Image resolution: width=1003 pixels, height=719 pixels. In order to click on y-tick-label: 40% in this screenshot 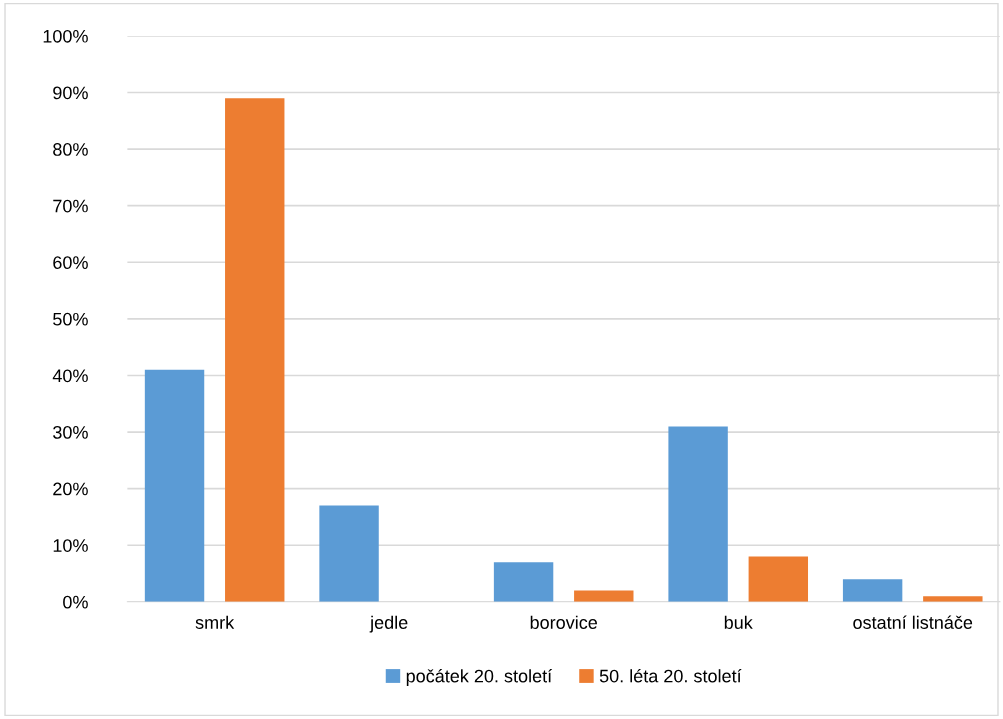, I will do `click(70, 376)`.